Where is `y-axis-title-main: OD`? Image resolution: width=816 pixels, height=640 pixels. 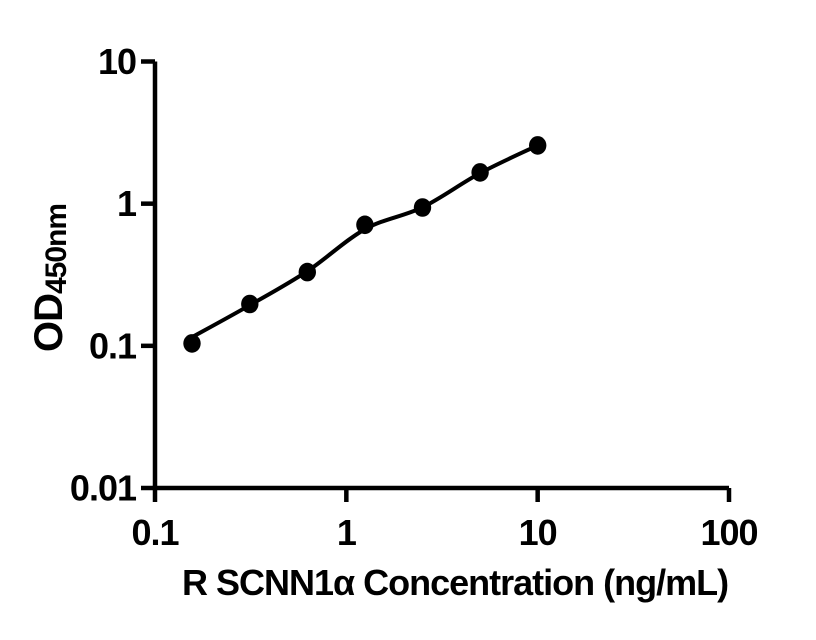
y-axis-title-main: OD is located at coordinates (49, 323).